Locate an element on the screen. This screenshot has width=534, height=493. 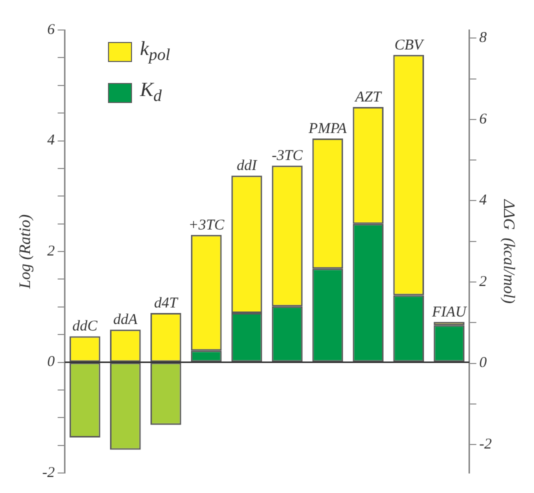
y2-axis-title: ΔΔG (kcal/mol) is located at coordinates (509, 251).